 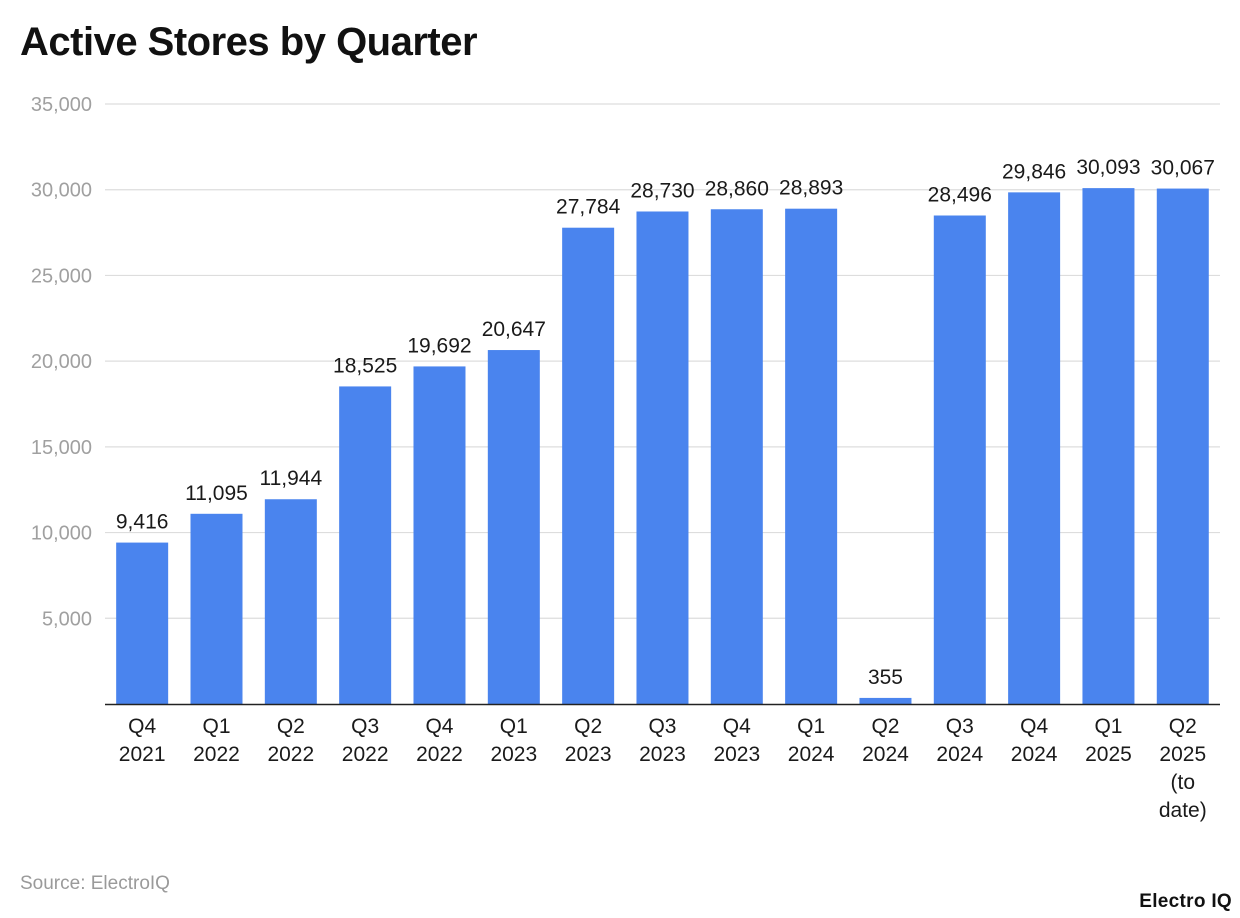 I want to click on x-tick-label: Q2 2023, so click(x=588, y=740).